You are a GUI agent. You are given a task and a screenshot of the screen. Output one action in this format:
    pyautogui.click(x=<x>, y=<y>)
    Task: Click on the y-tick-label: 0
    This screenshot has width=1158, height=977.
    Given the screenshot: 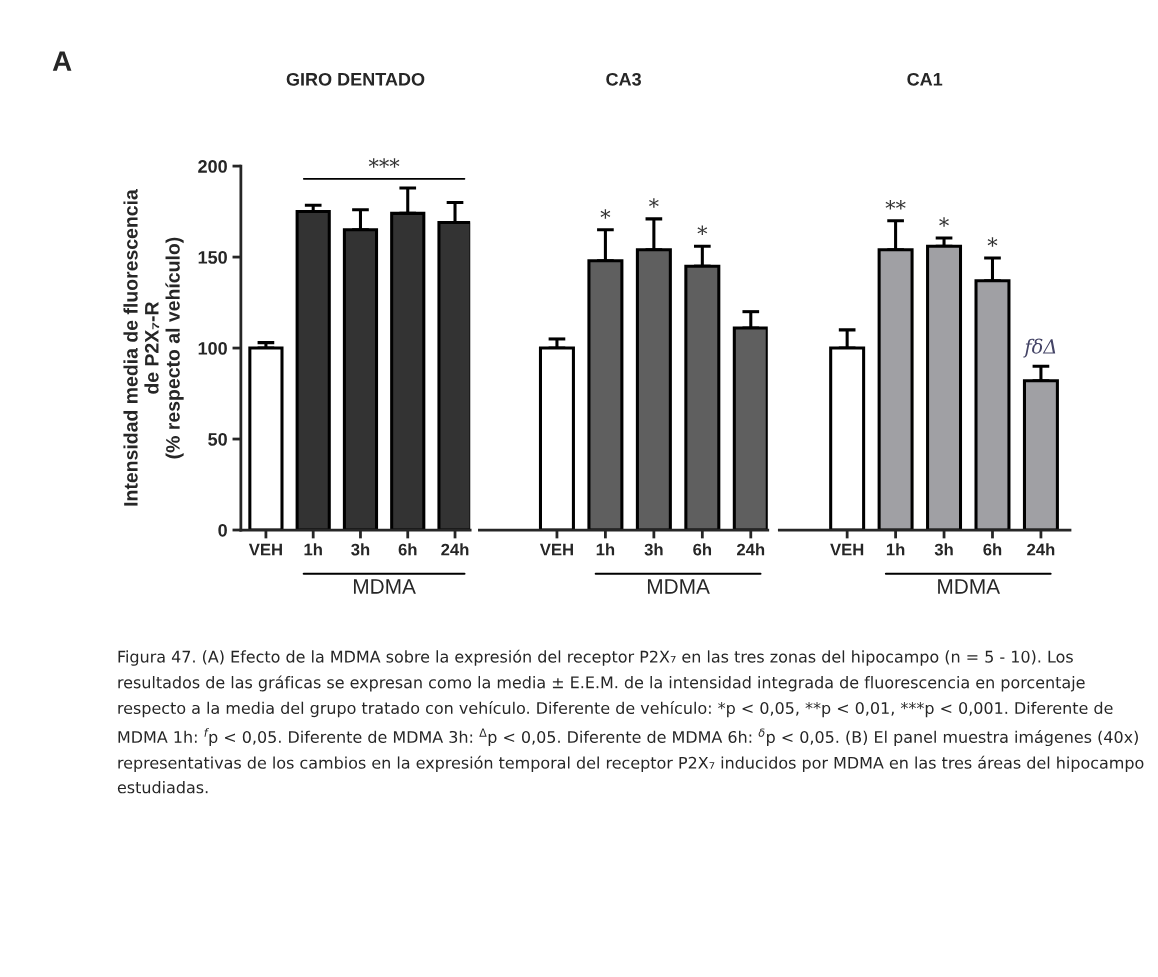 What is the action you would take?
    pyautogui.click(x=222, y=530)
    